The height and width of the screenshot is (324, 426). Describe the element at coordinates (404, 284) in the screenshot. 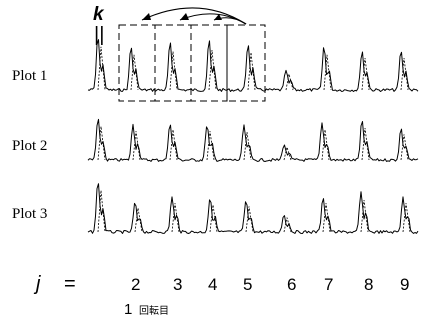

I see `j-tick-9: 9` at that location.